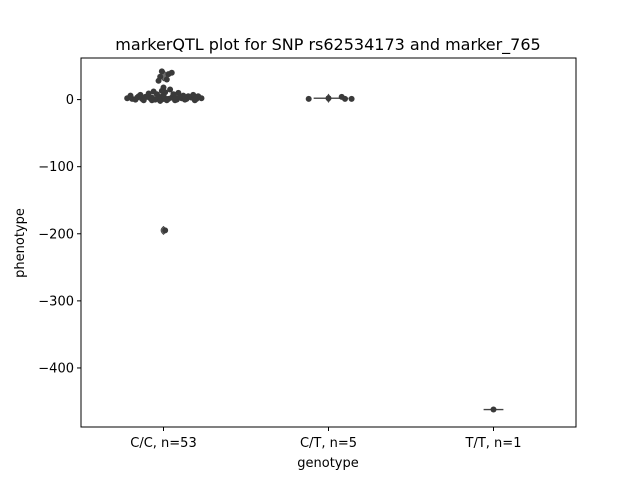 This screenshot has width=640, height=480. What do you see at coordinates (328, 443) in the screenshot?
I see `x-tick-label: C/T, n=5` at bounding box center [328, 443].